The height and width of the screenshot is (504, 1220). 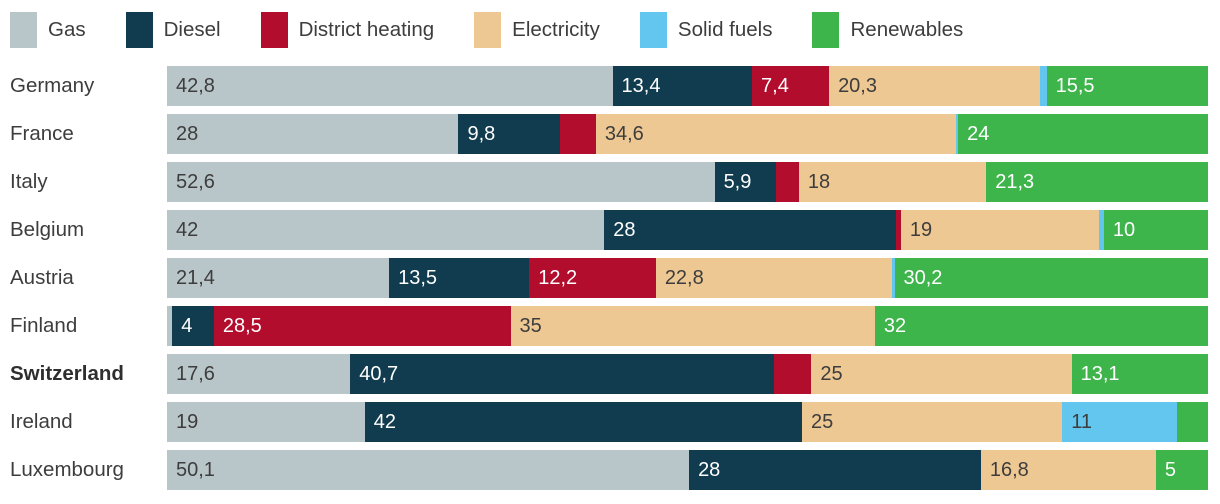 What do you see at coordinates (266, 422) in the screenshot?
I see `bar-segment-gas: 19` at bounding box center [266, 422].